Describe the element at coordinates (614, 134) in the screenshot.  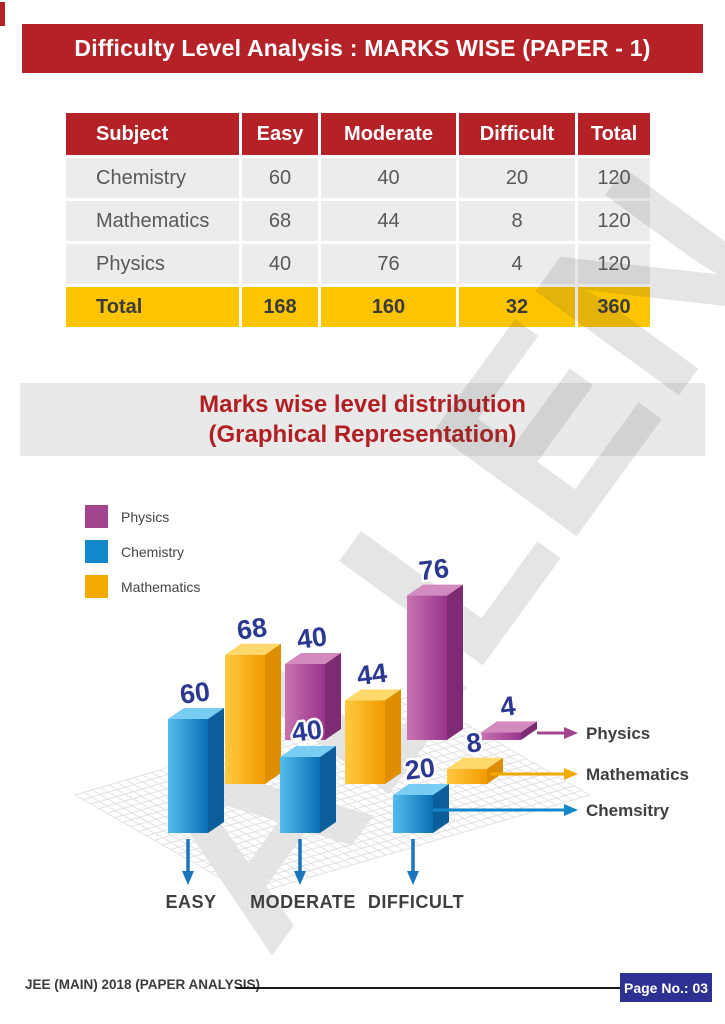
I see `col-header-total: Total` at that location.